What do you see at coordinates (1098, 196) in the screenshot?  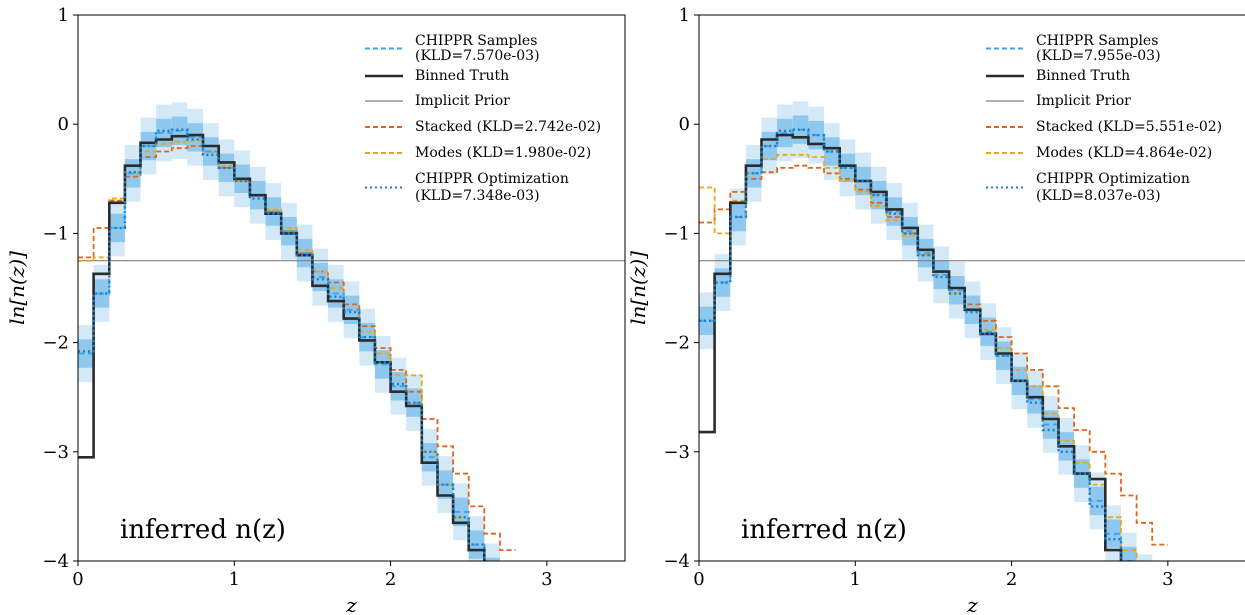 I see `legend-label: (KLD=8.037e-03)` at bounding box center [1098, 196].